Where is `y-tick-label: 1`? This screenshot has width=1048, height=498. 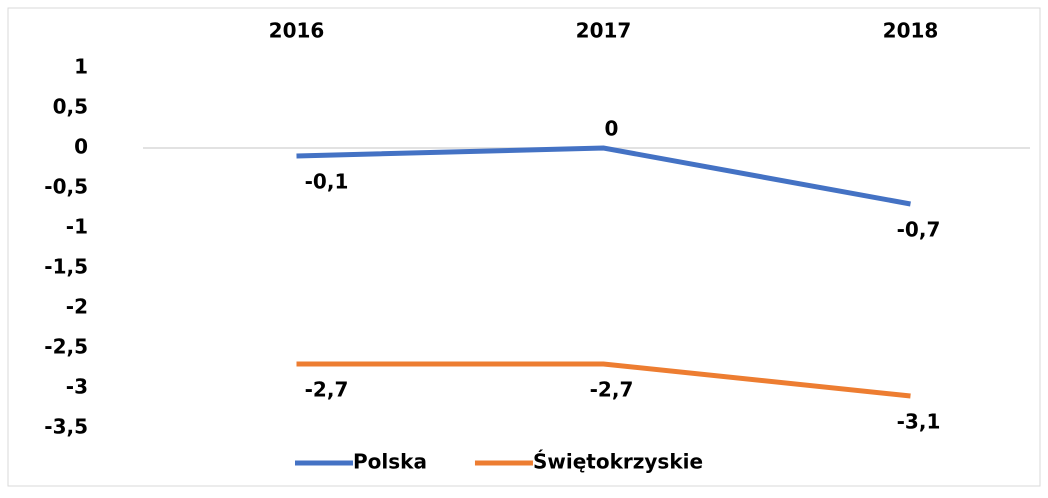 y-tick-label: 1 is located at coordinates (81, 67).